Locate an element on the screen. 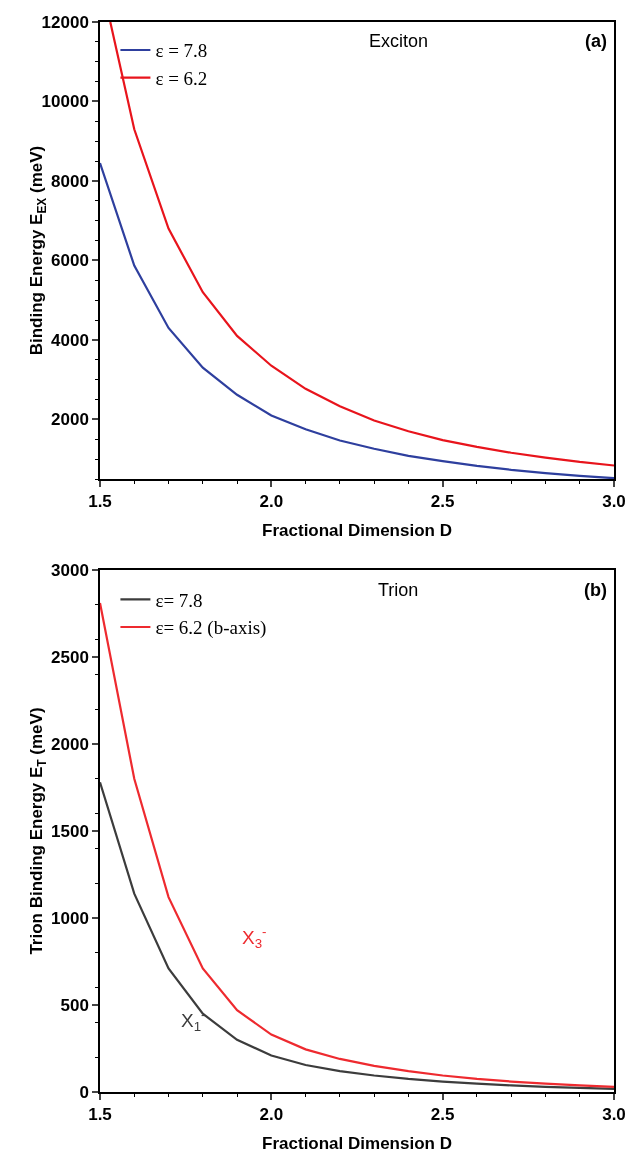 The height and width of the screenshot is (1153, 638). y-tick-label: 4000 is located at coordinates (70, 340).